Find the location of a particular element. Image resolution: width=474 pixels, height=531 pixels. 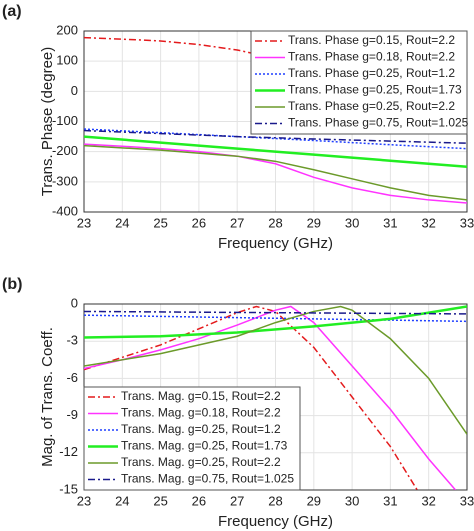

legend-label: Trans. Mag. g=0.25, Rout=2.2 is located at coordinates (201, 462).